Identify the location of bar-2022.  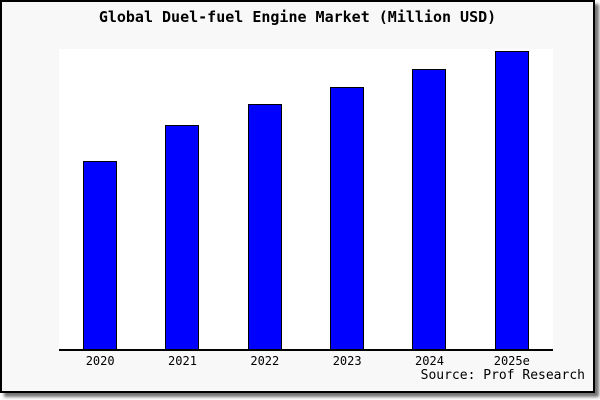
(264, 226).